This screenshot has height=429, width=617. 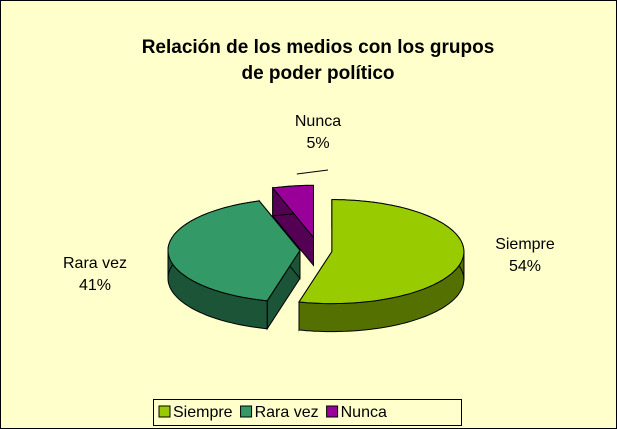 What do you see at coordinates (95, 285) in the screenshot?
I see `data-label-value: 41%` at bounding box center [95, 285].